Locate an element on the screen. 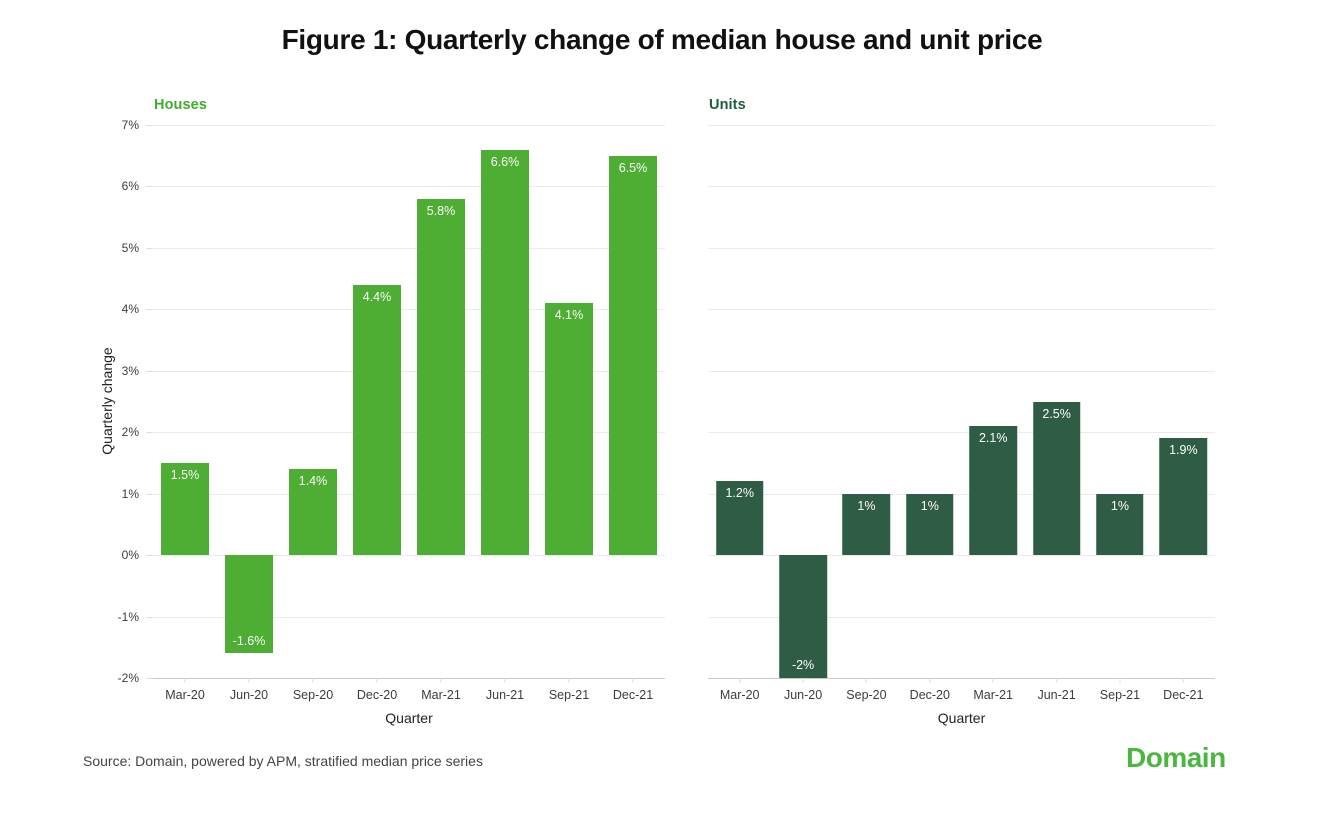  bar-value-label: 1.4% is located at coordinates (313, 481).